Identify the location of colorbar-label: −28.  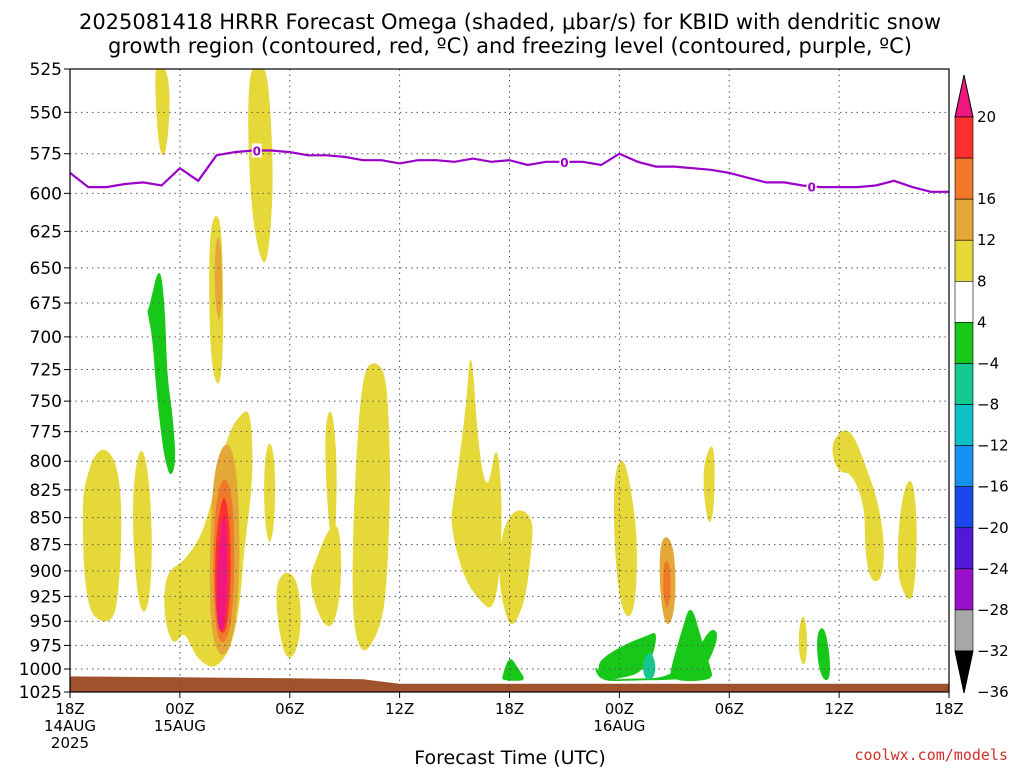
(993, 610).